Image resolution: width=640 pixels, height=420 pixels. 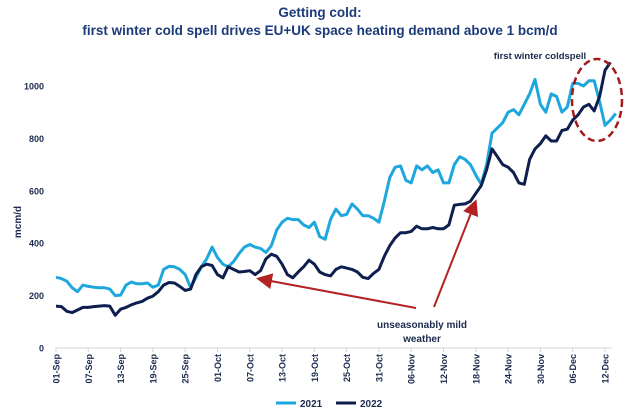 I want to click on x-tick-label: 24-Nov, so click(x=509, y=369).